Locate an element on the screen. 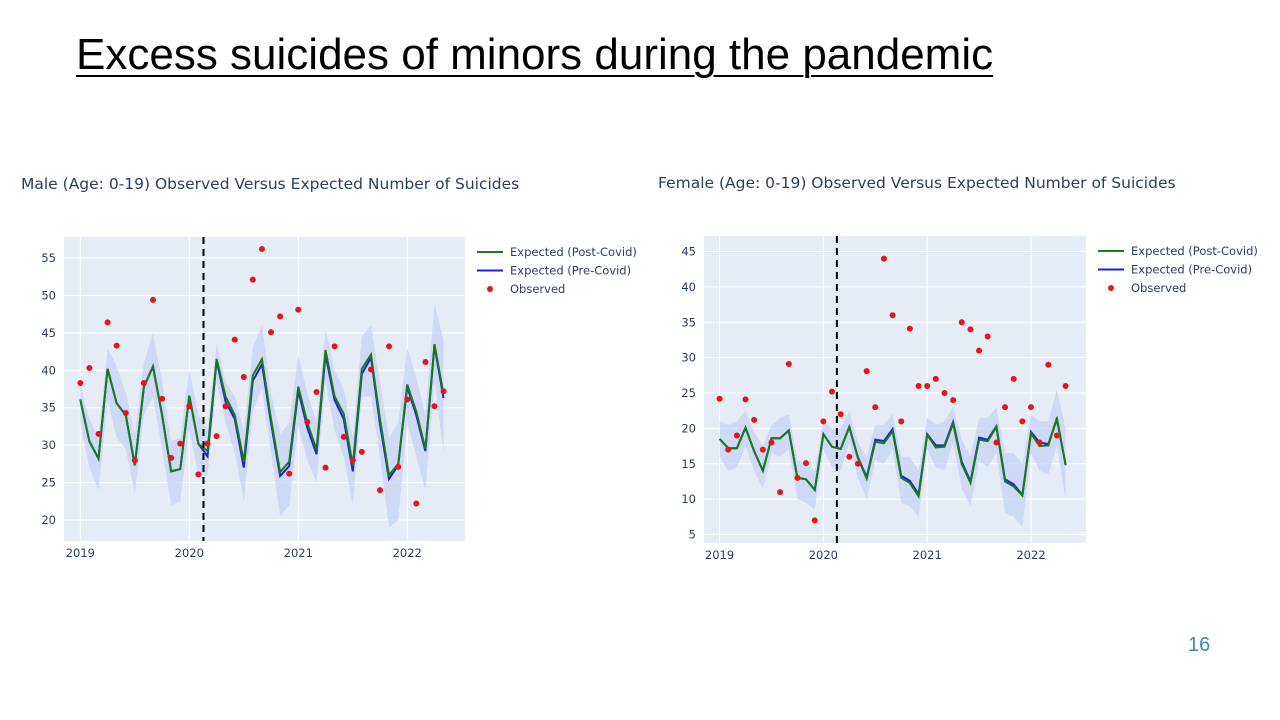  y-tick-label: 10 is located at coordinates (688, 499).